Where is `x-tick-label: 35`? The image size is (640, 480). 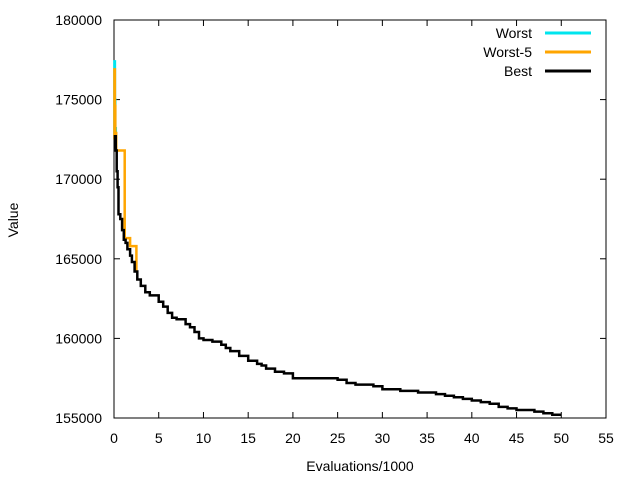
x-tick-label: 35 is located at coordinates (427, 438).